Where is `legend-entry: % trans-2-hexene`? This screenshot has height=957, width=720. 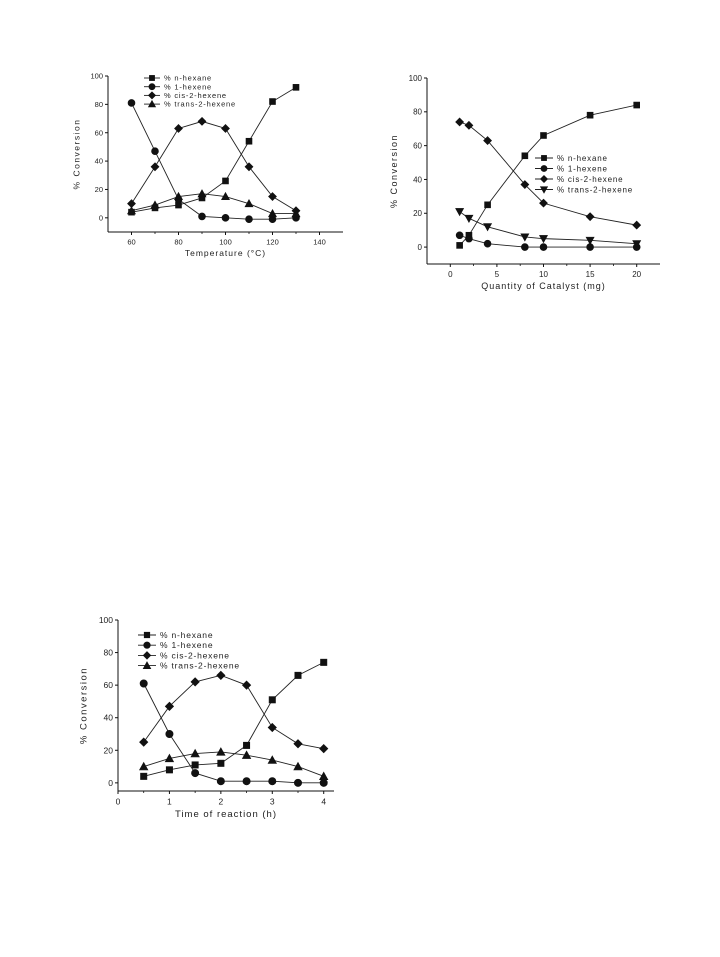 legend-entry: % trans-2-hexene is located at coordinates (189, 666).